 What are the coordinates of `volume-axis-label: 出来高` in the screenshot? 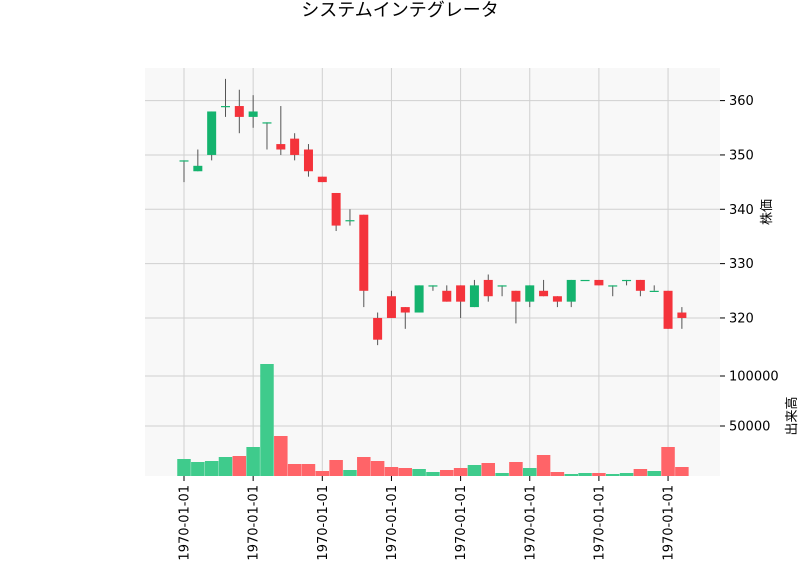 It's located at (792, 415).